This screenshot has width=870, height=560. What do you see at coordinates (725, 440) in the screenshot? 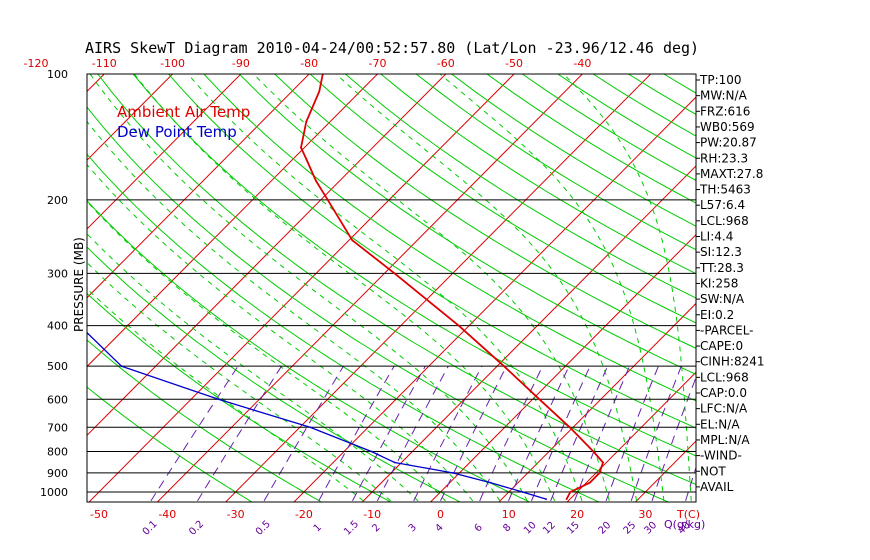
I see `index-label: MPL:N/A` at bounding box center [725, 440].